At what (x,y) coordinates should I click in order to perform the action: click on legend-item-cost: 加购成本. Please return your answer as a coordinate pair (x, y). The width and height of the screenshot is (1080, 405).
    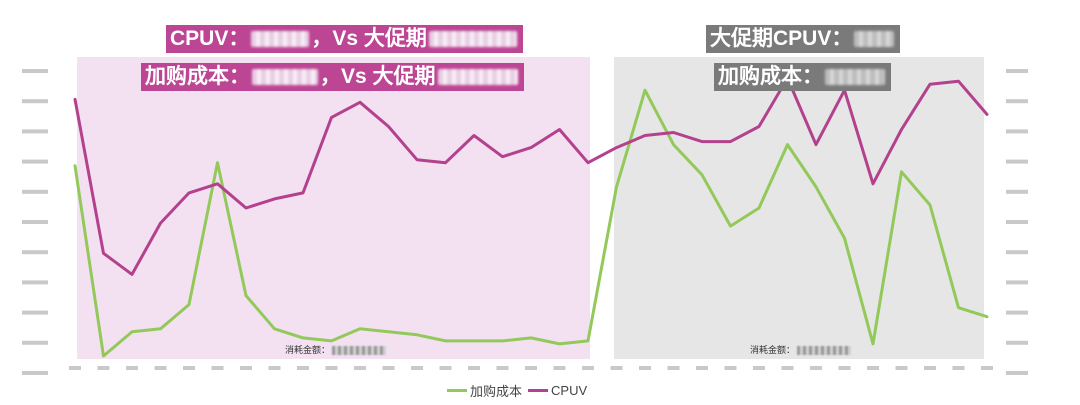
    Looking at the image, I should click on (484, 390).